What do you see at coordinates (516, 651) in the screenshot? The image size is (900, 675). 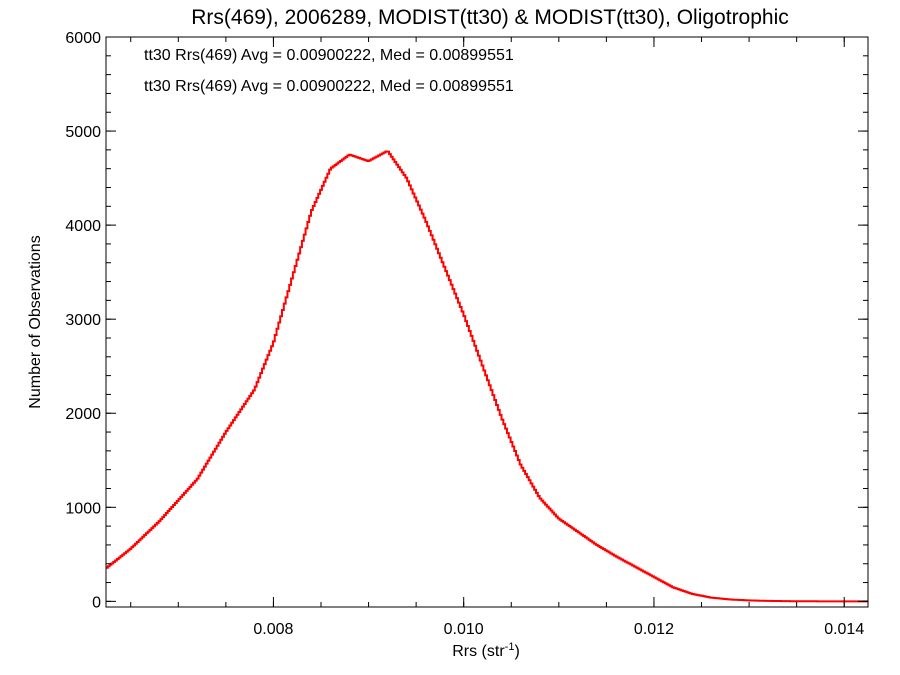 I see `x-axis-label-close: )` at bounding box center [516, 651].